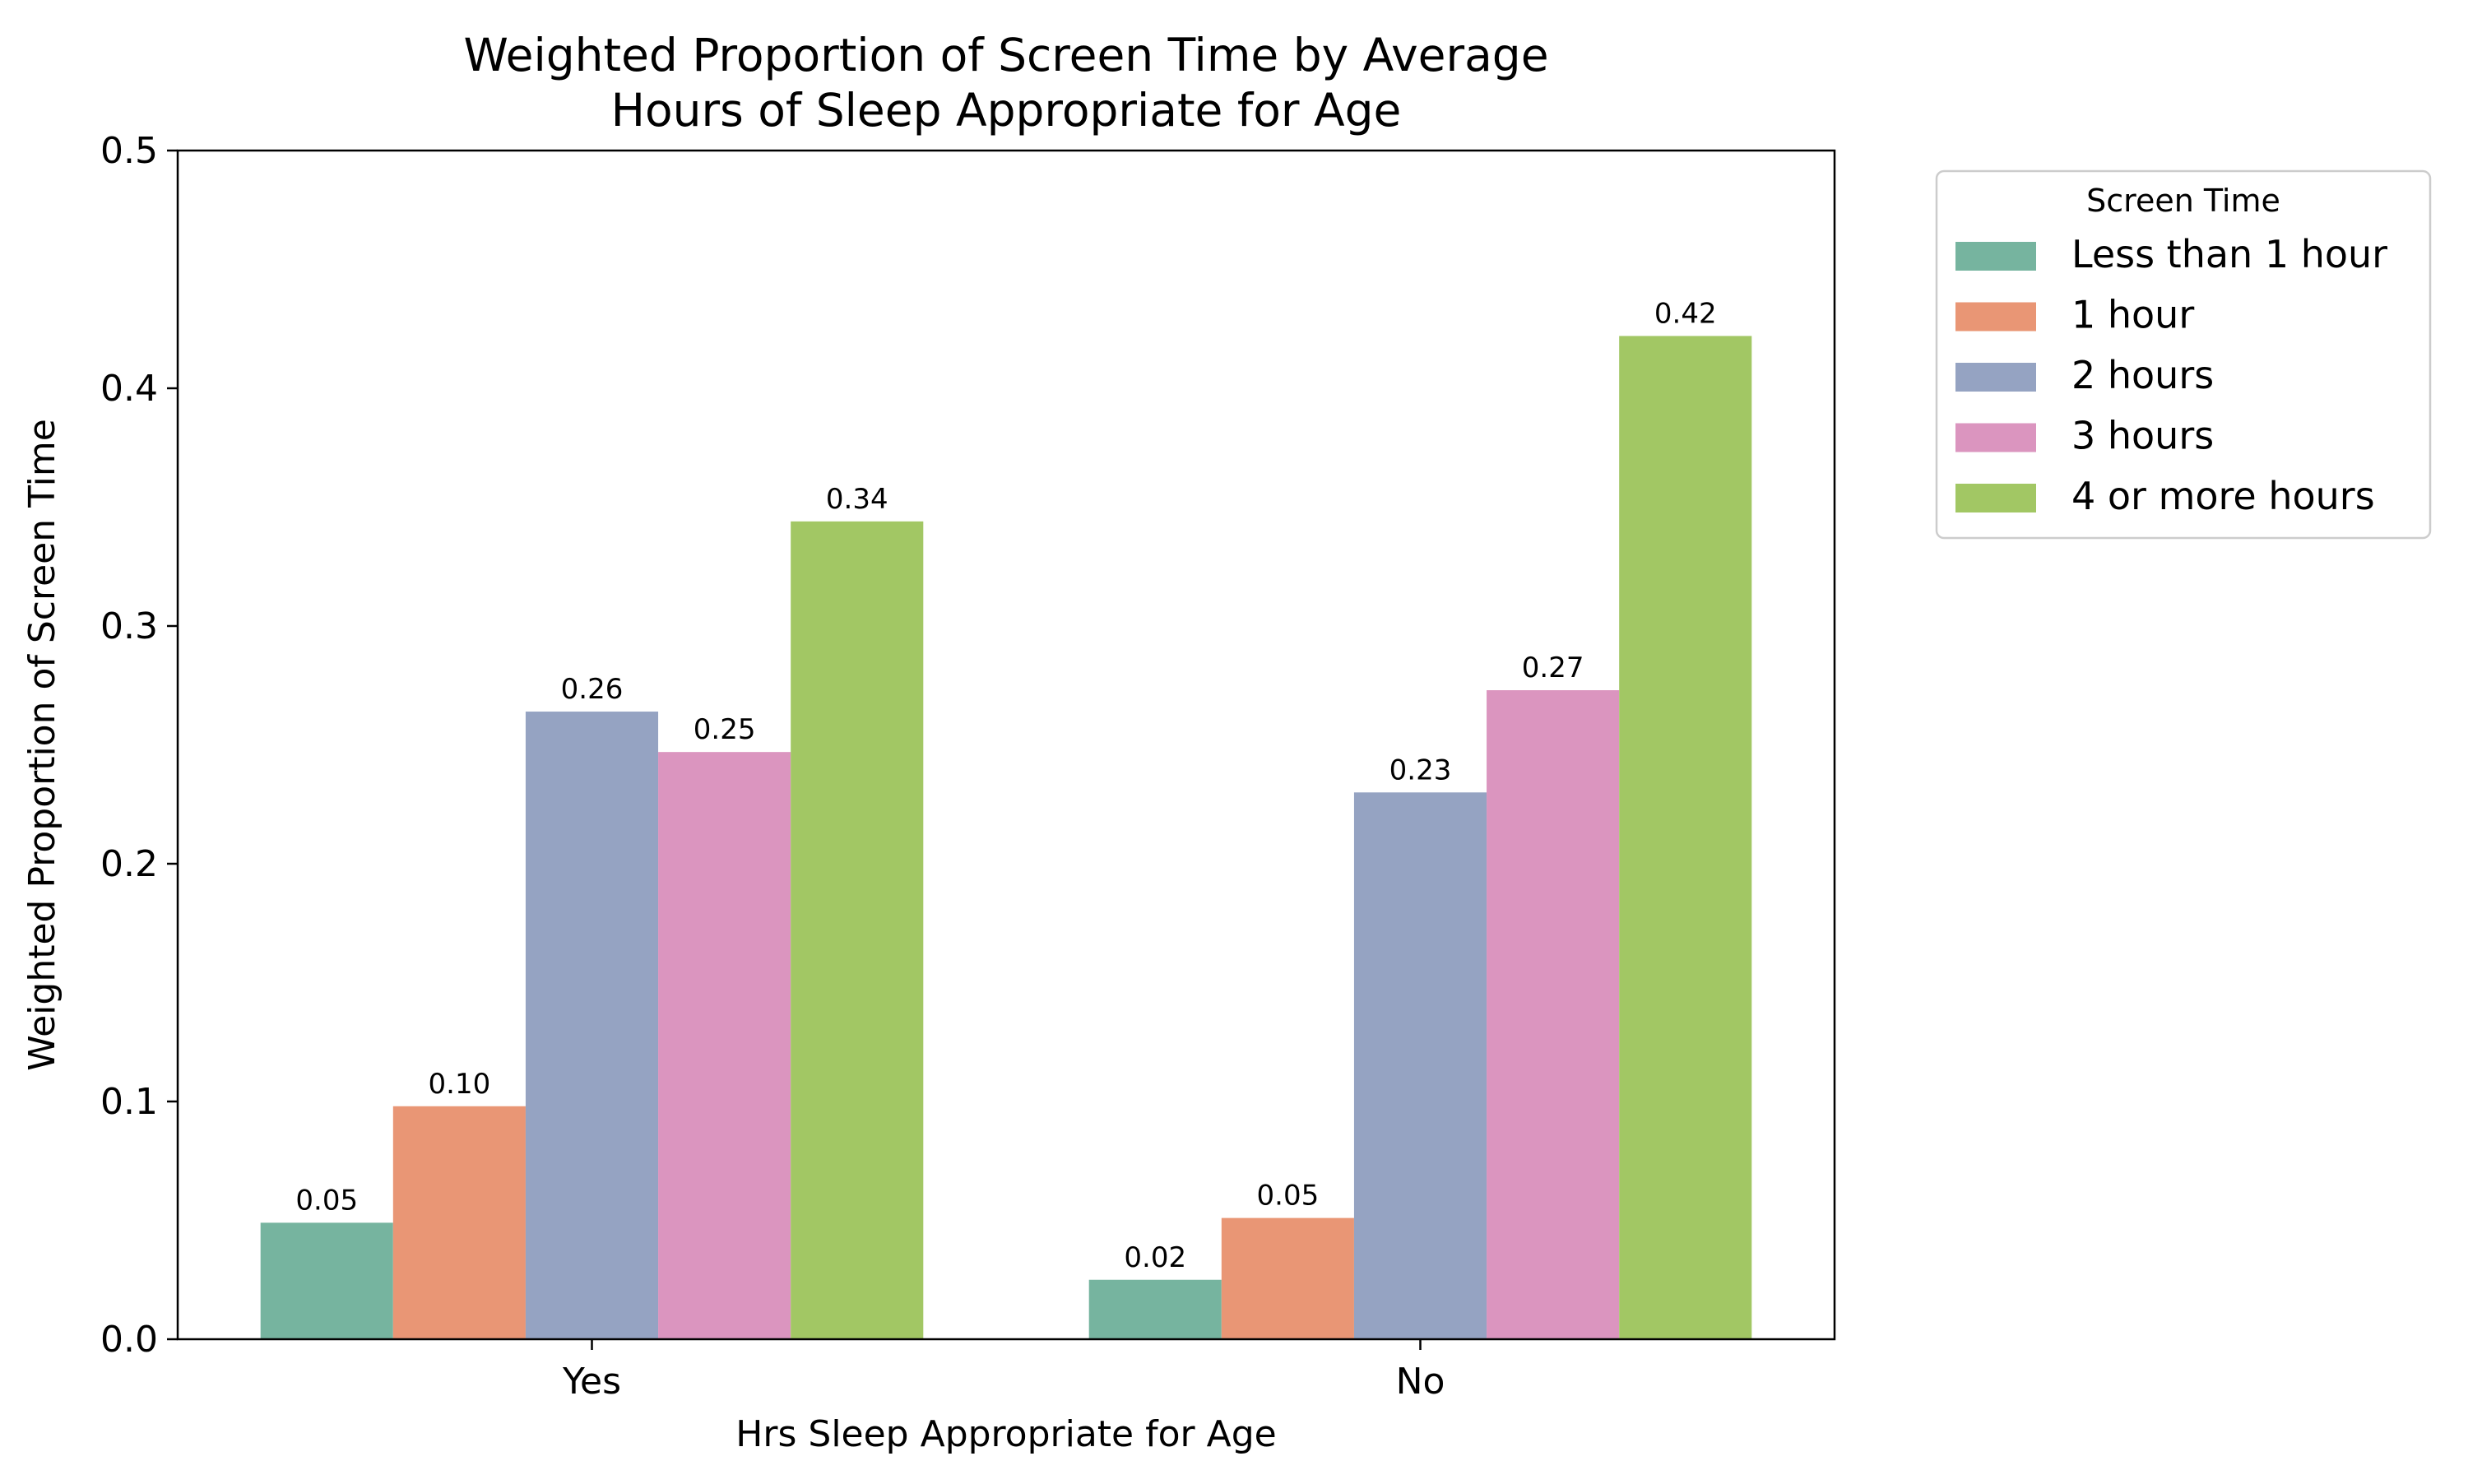 This screenshot has height=1484, width=2468. What do you see at coordinates (2142, 436) in the screenshot?
I see `legend-entry-label: 3 hours` at bounding box center [2142, 436].